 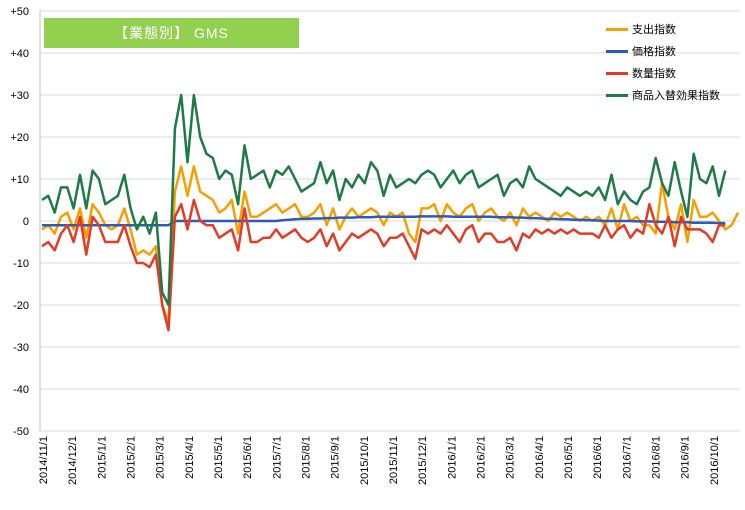 What do you see at coordinates (277, 457) in the screenshot?
I see `x-tick-label: 2015/7/1` at bounding box center [277, 457].